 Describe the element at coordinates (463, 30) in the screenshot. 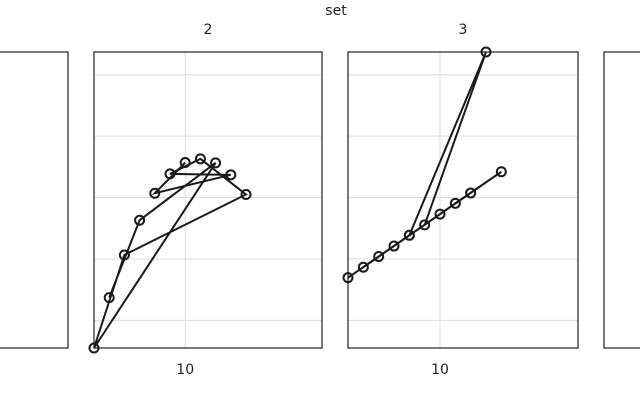

I see `facet-label: 3` at that location.